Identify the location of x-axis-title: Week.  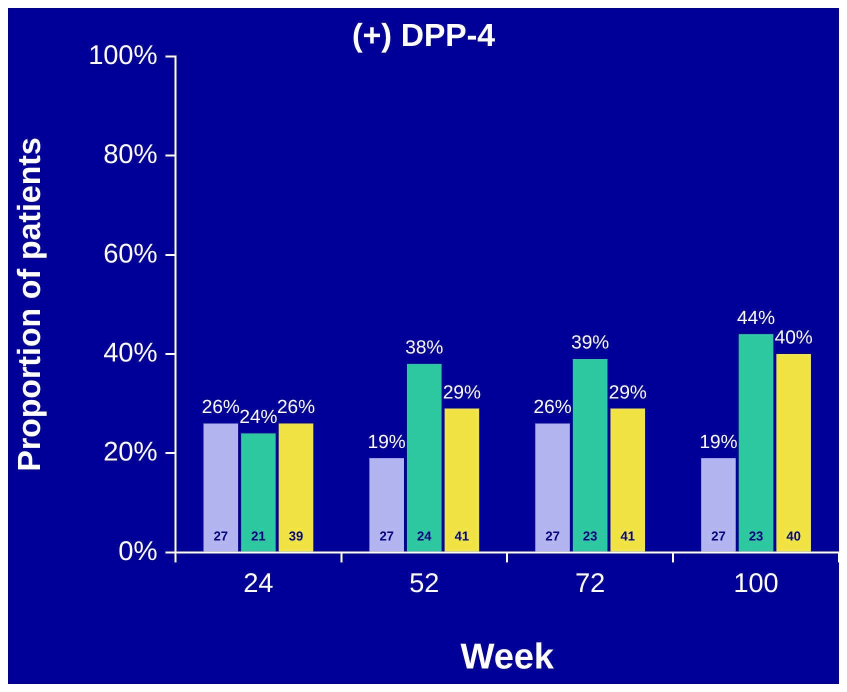
(507, 655).